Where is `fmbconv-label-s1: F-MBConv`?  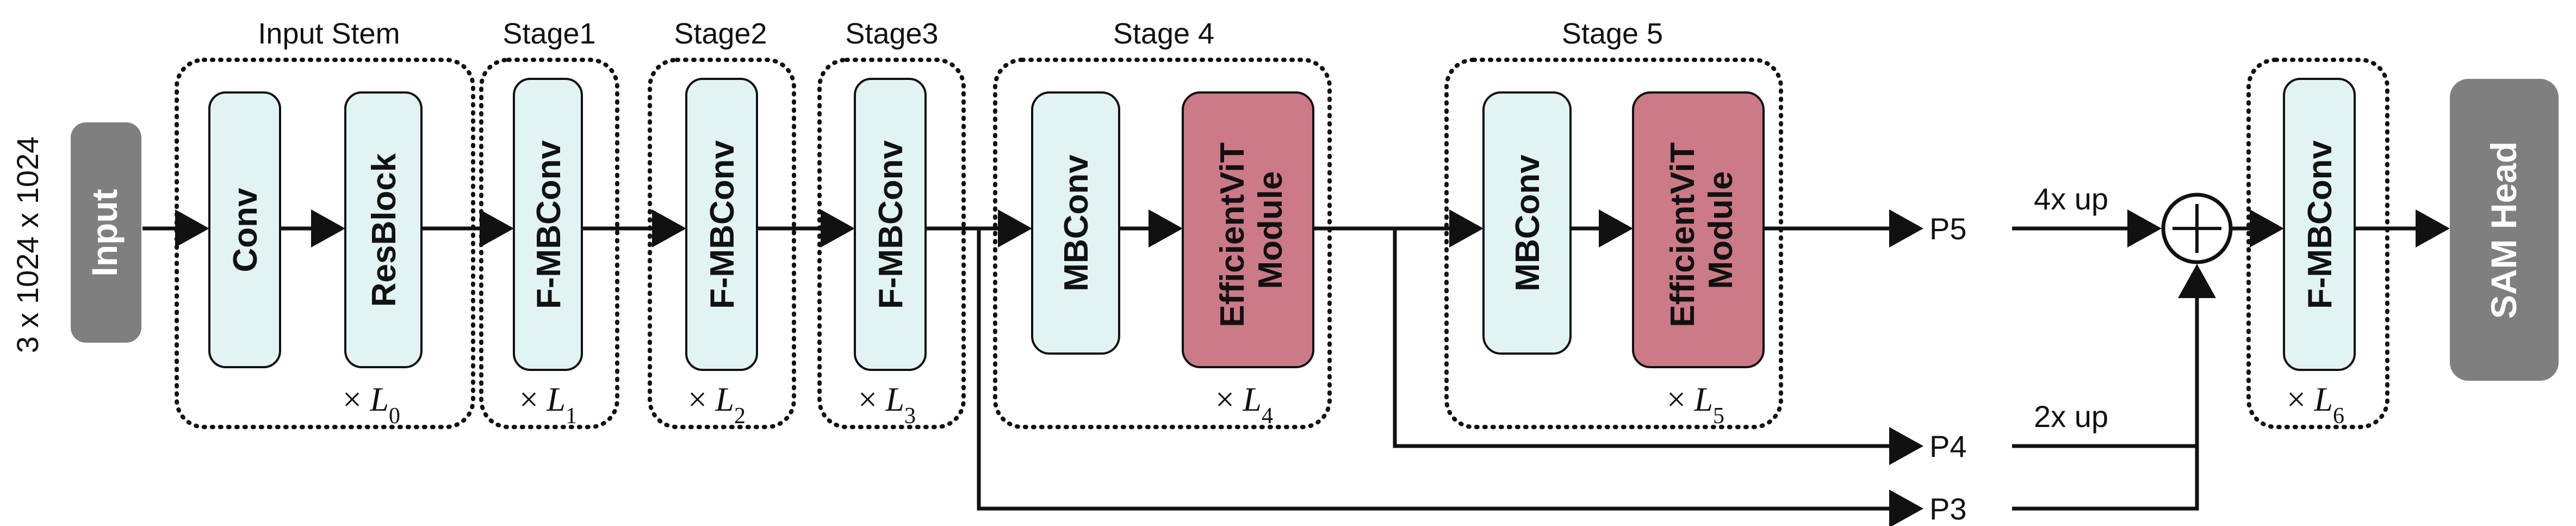
fmbconv-label-s1: F-MBConv is located at coordinates (549, 224).